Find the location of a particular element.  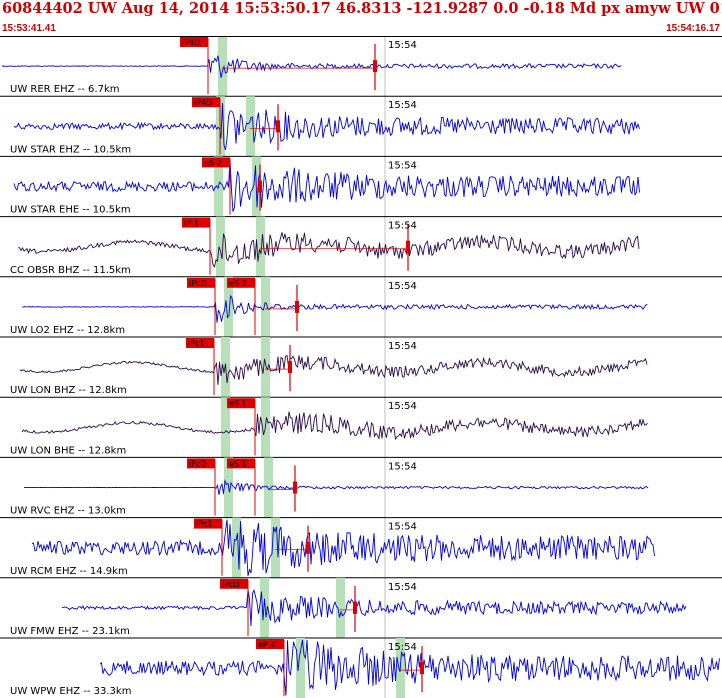

trace-row: eS 2 15:54 UW STAR EHE -- 10.5km is located at coordinates (361, 187).